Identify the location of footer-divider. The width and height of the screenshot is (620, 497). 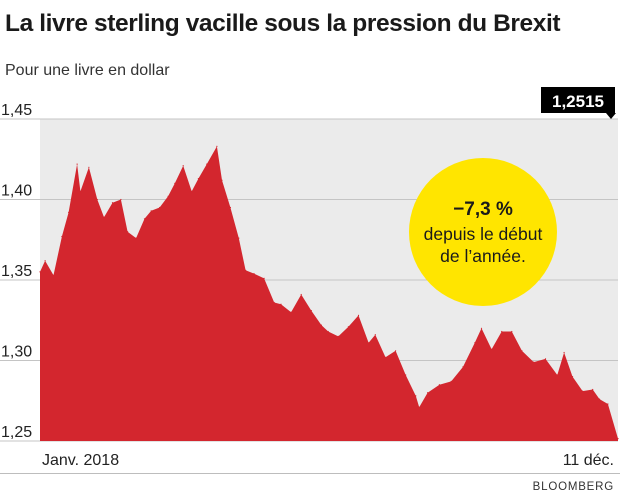
(310, 473).